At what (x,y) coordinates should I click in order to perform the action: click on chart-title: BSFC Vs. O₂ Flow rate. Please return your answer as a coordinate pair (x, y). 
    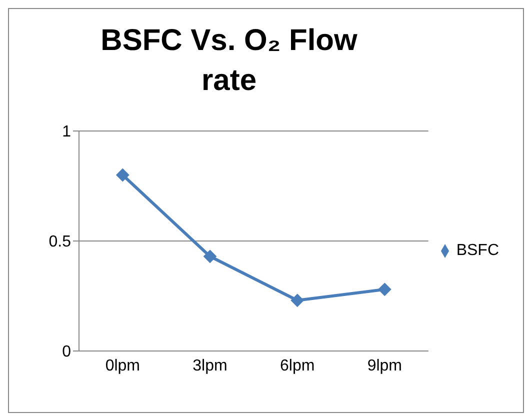
    Looking at the image, I should click on (229, 61).